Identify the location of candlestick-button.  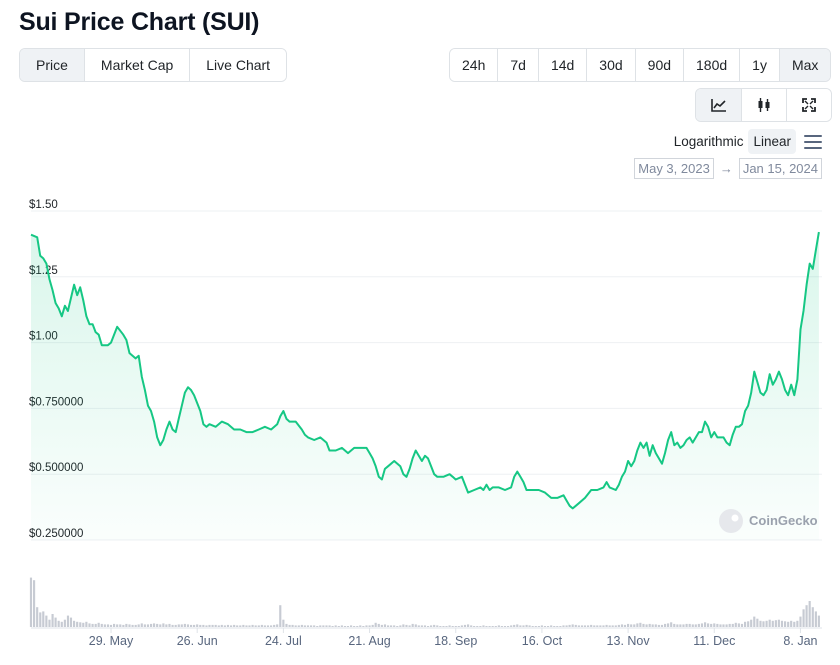
(763, 105).